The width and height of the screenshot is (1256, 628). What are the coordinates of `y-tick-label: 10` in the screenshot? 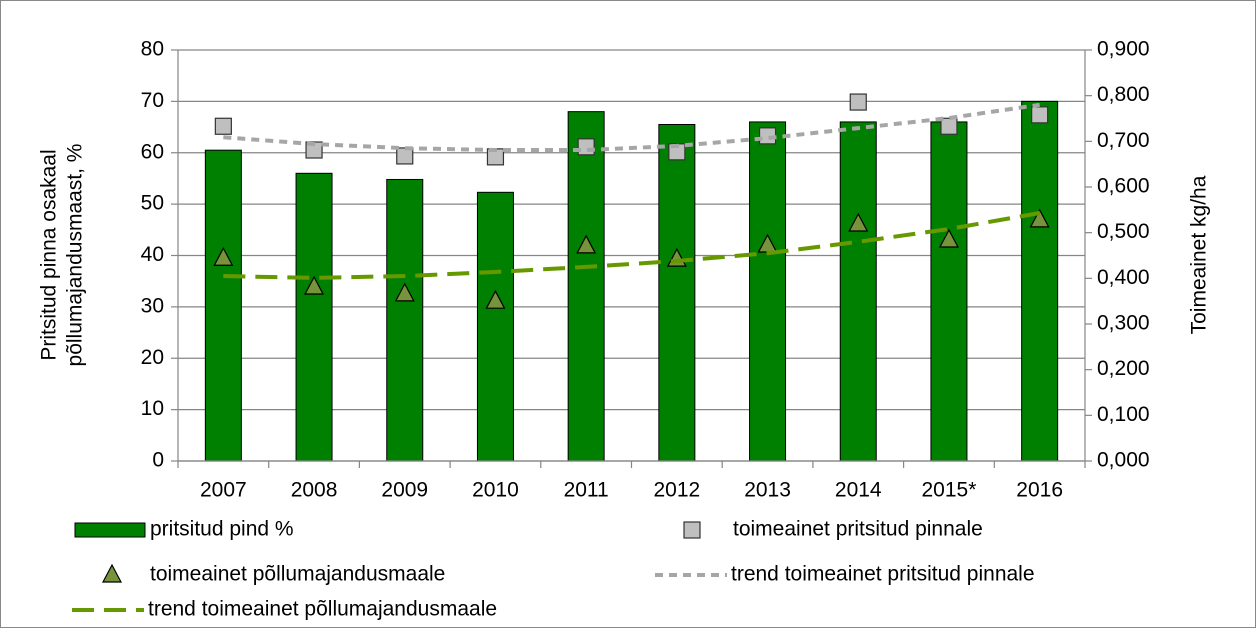 It's located at (152, 408).